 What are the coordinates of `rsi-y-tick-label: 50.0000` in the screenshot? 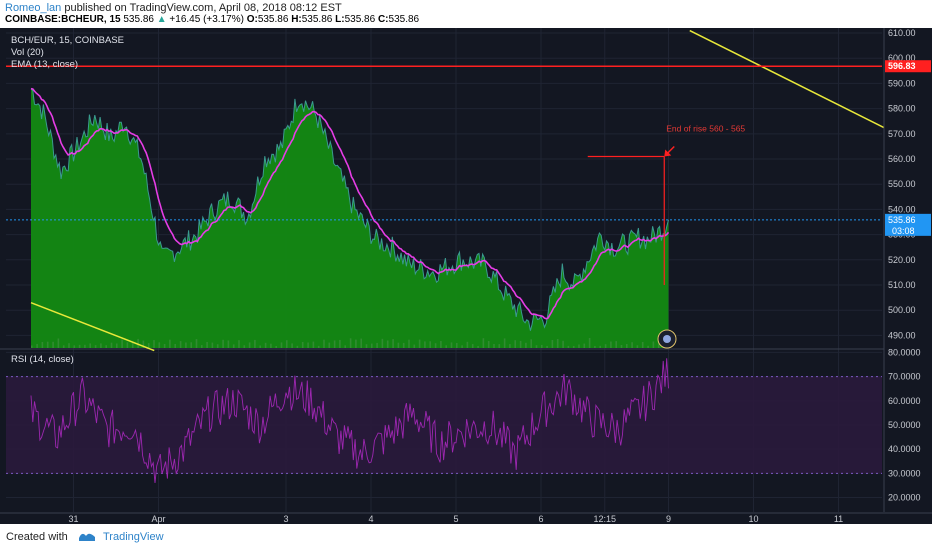 It's located at (904, 425).